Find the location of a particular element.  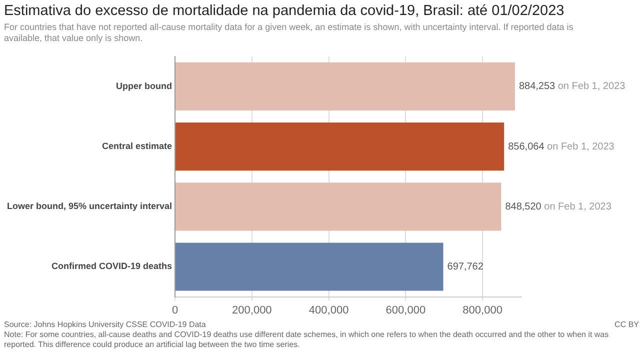

data-label: 848,520 on Feb 1, 2023 is located at coordinates (558, 206).